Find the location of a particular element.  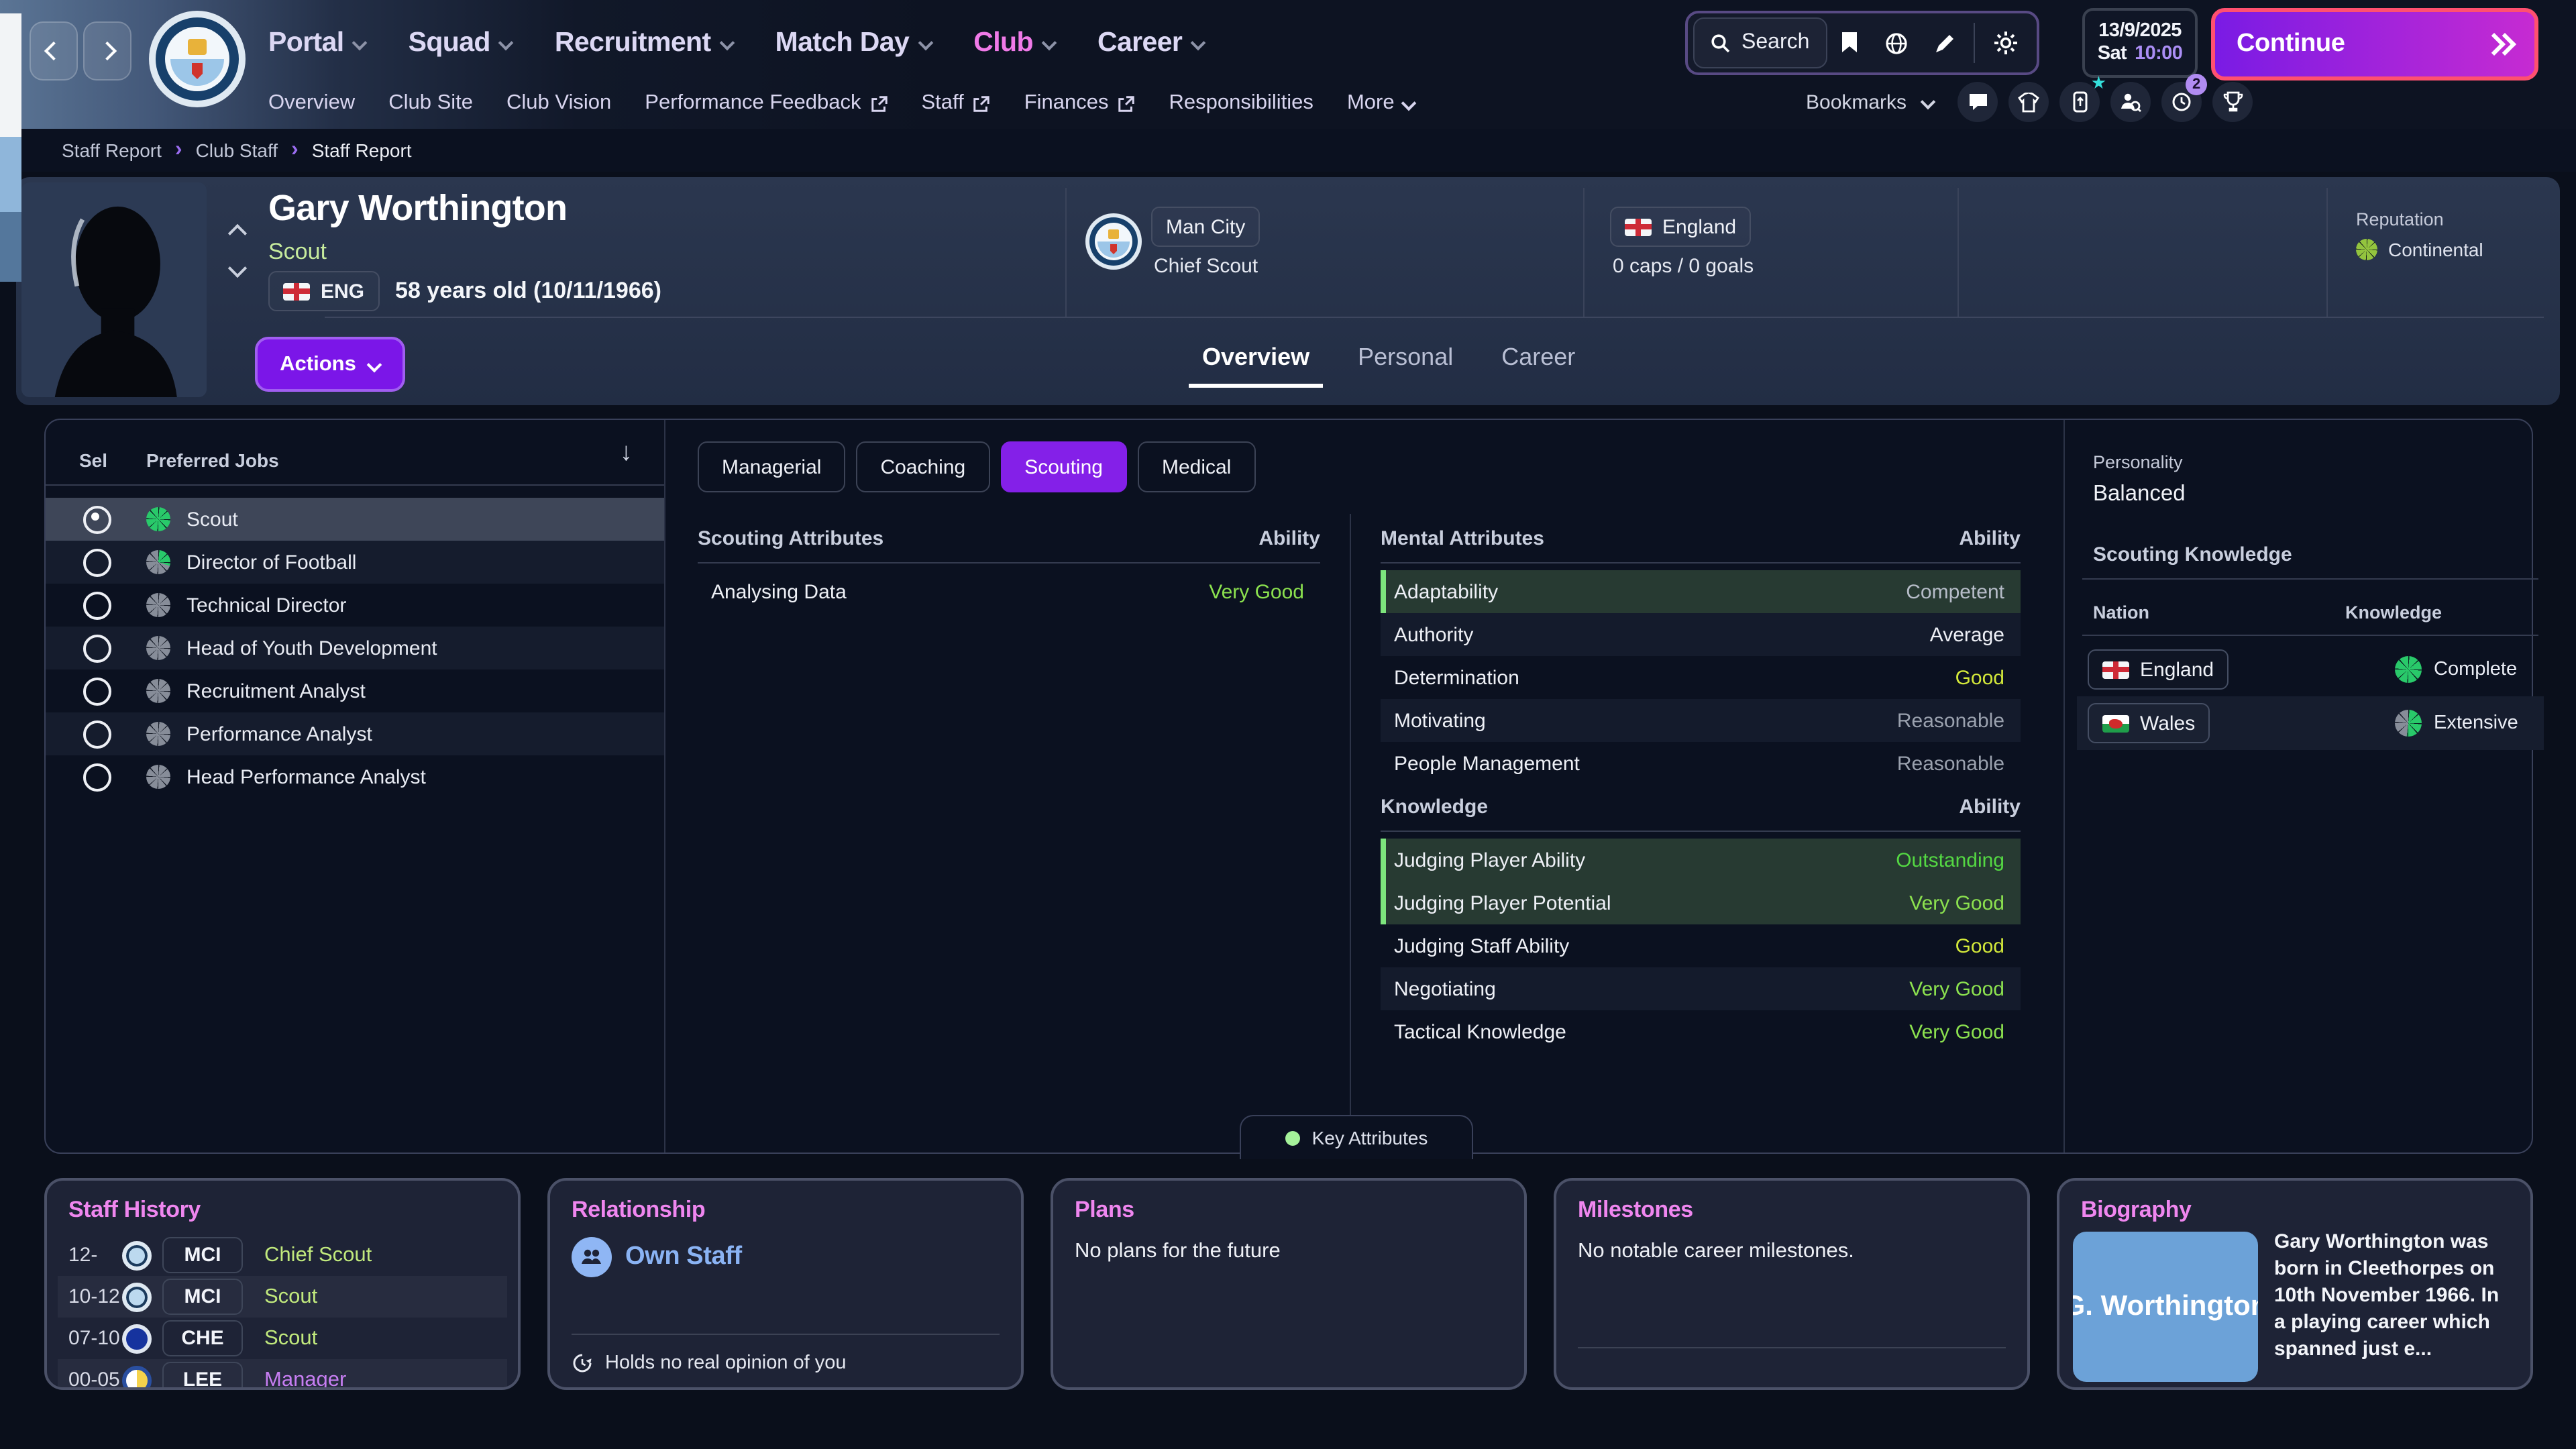

window-edge-decoration is located at coordinates (10, 147).